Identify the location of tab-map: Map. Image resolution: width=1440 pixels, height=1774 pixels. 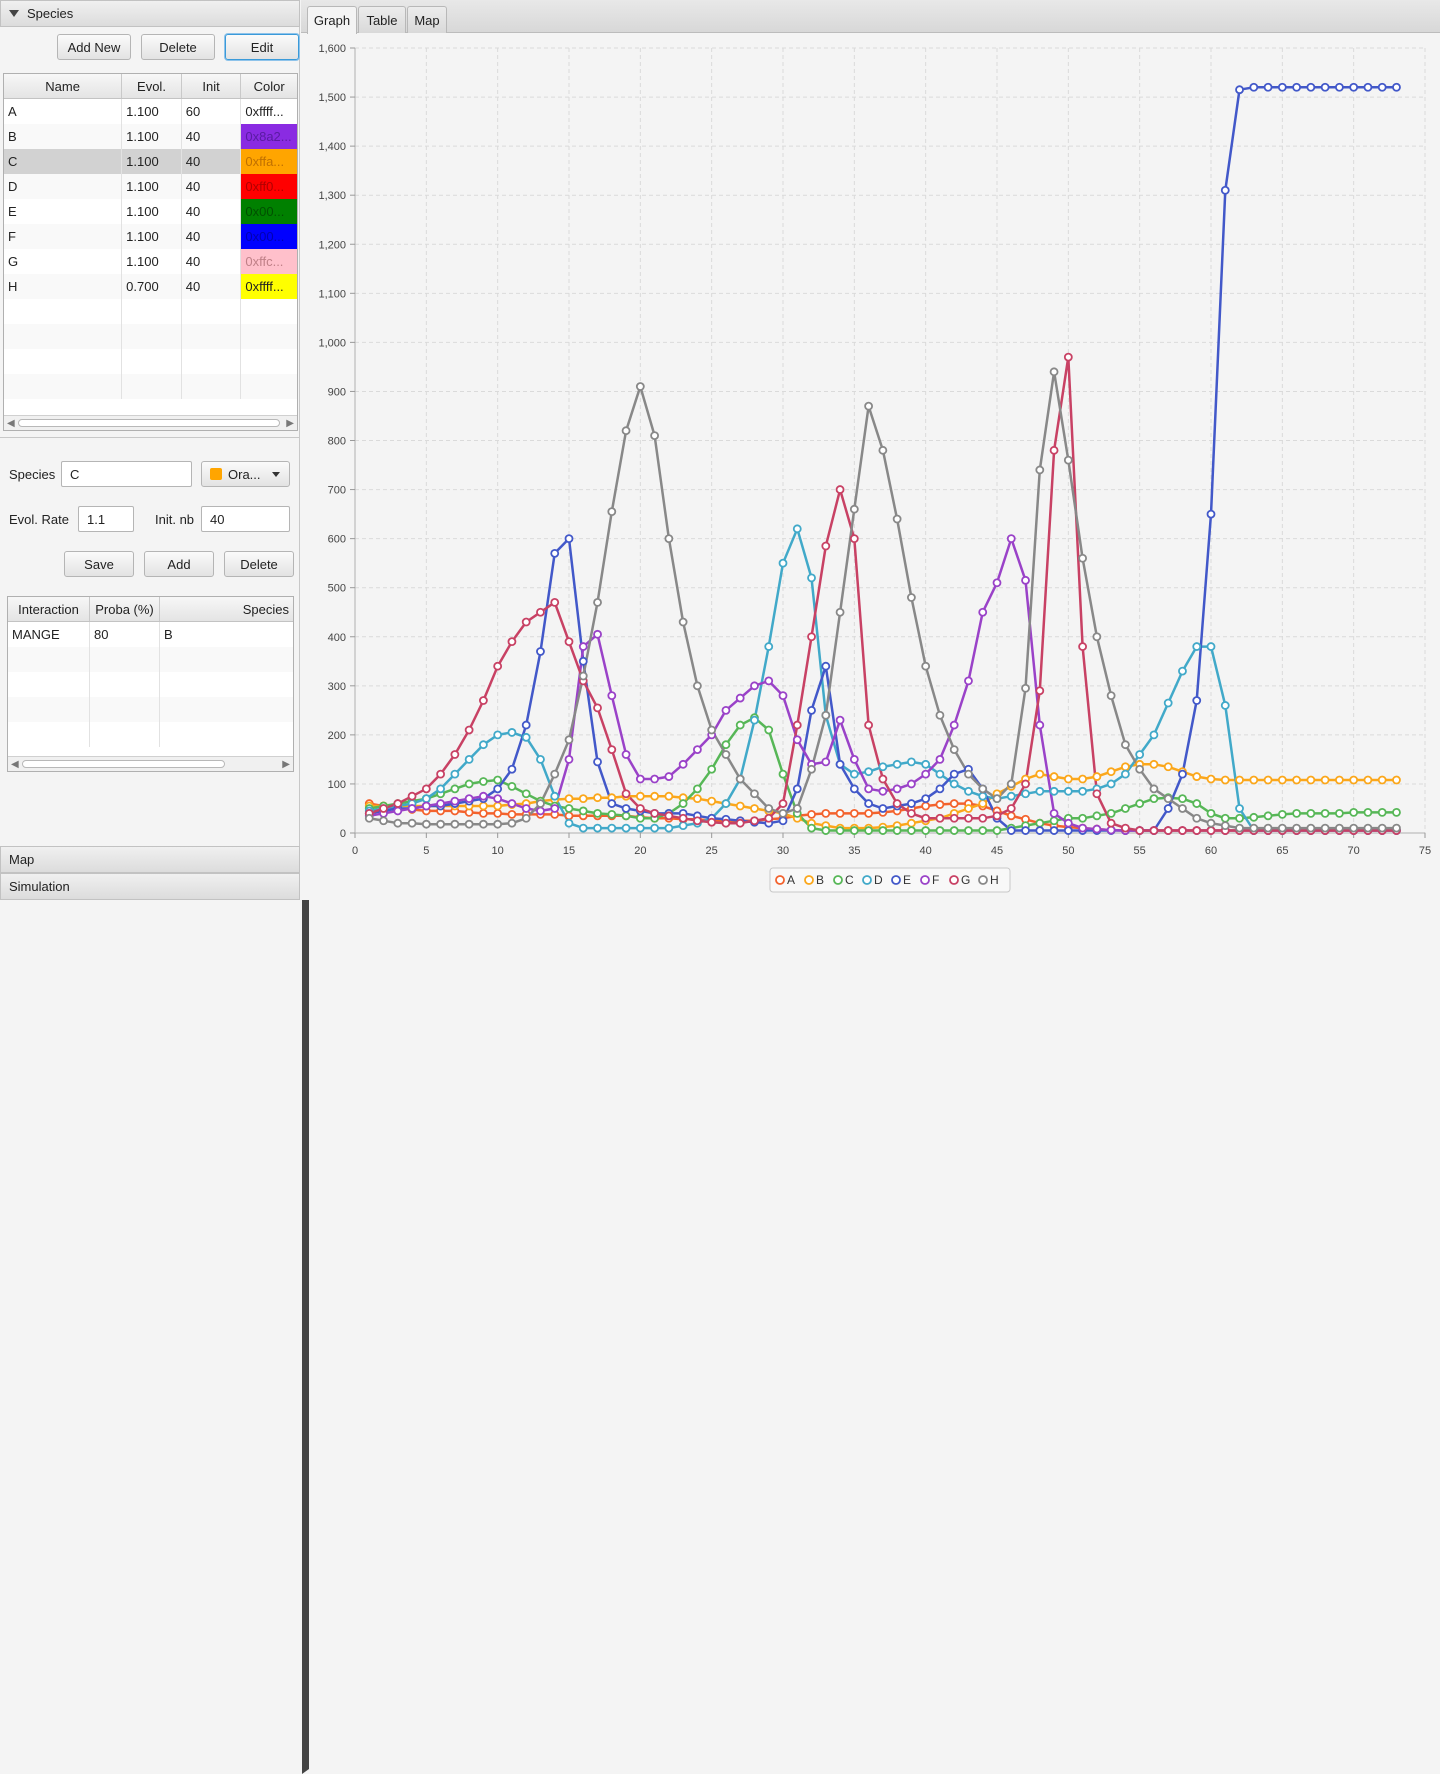
(427, 19).